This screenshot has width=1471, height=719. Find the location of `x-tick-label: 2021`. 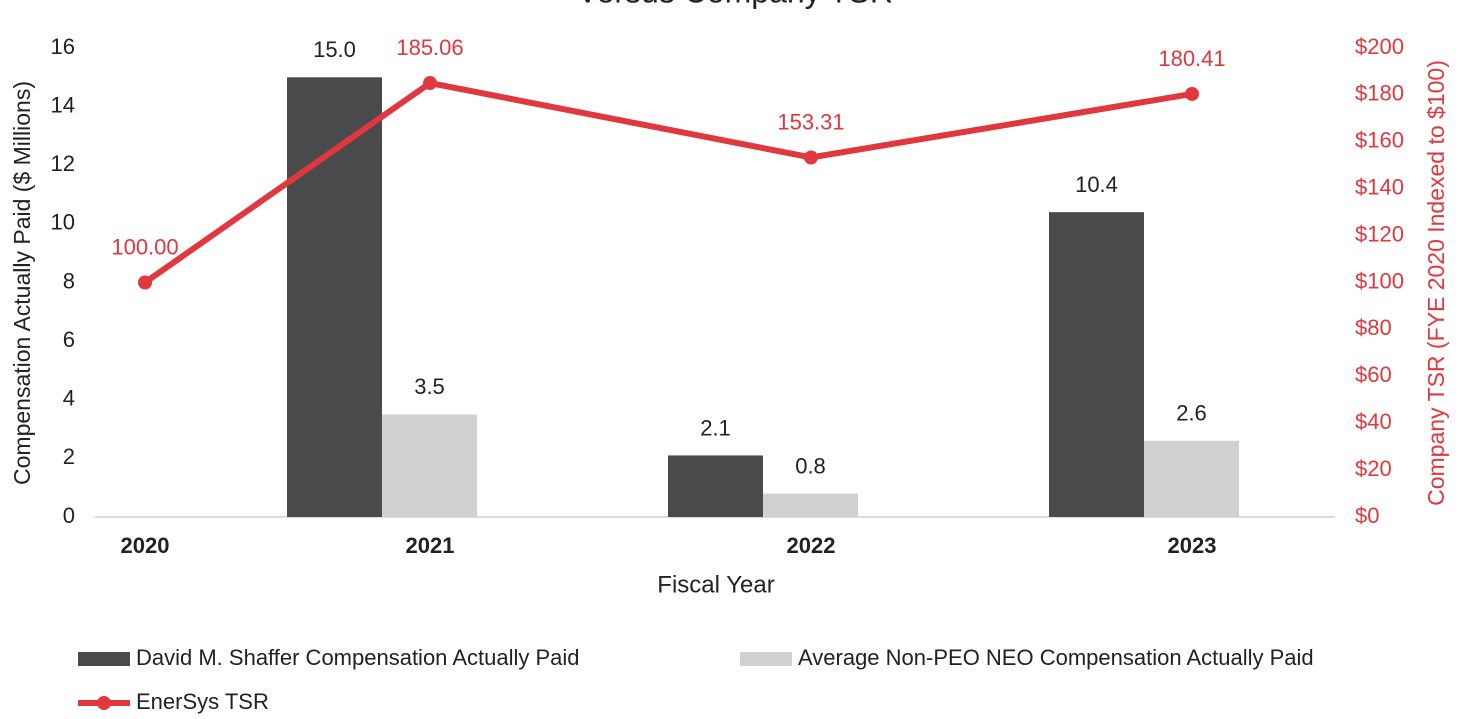

x-tick-label: 2021 is located at coordinates (430, 545).